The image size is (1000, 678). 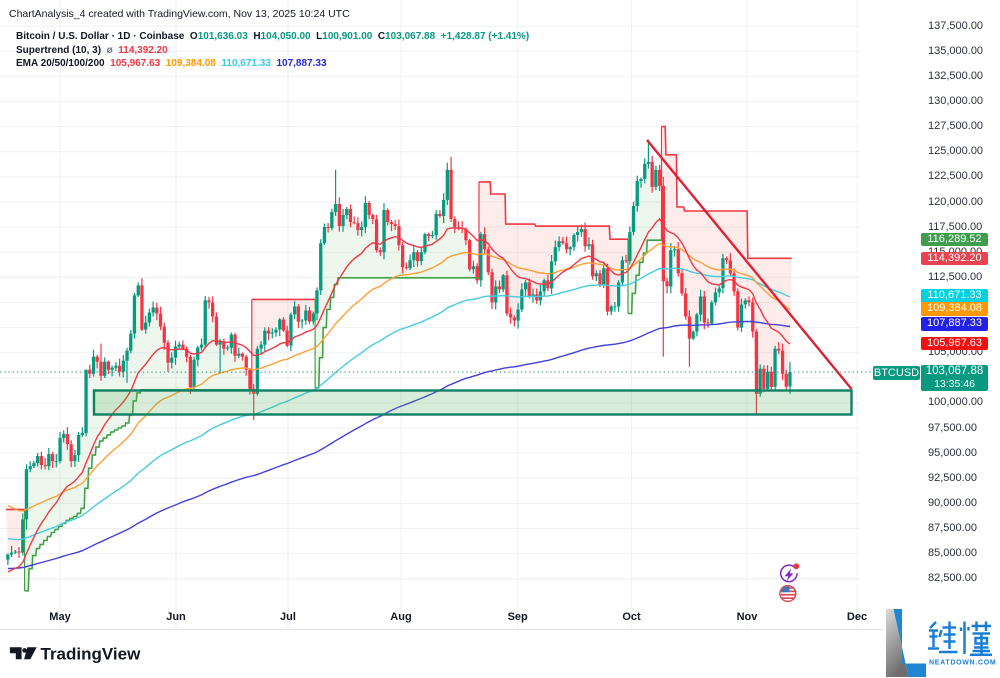 What do you see at coordinates (91, 654) in the screenshot?
I see `svg-text: TradingView` at bounding box center [91, 654].